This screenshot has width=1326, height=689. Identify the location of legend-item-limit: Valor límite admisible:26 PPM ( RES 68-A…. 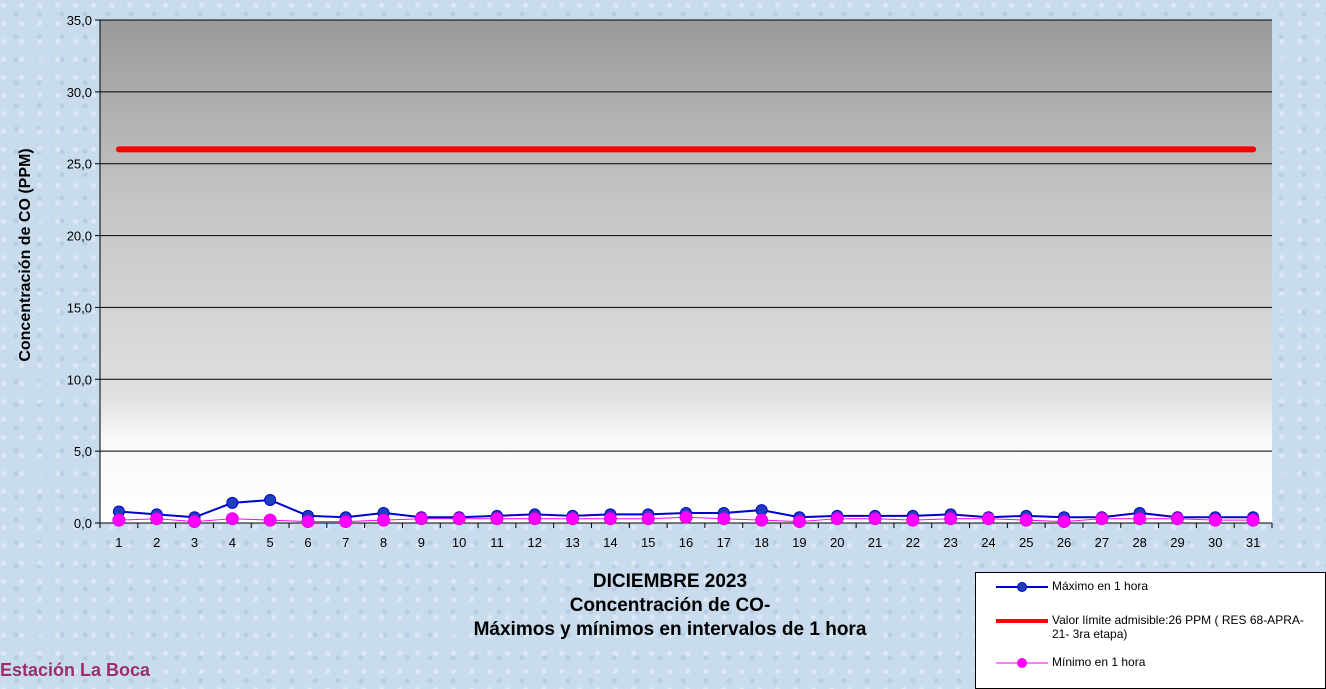
(1153, 627).